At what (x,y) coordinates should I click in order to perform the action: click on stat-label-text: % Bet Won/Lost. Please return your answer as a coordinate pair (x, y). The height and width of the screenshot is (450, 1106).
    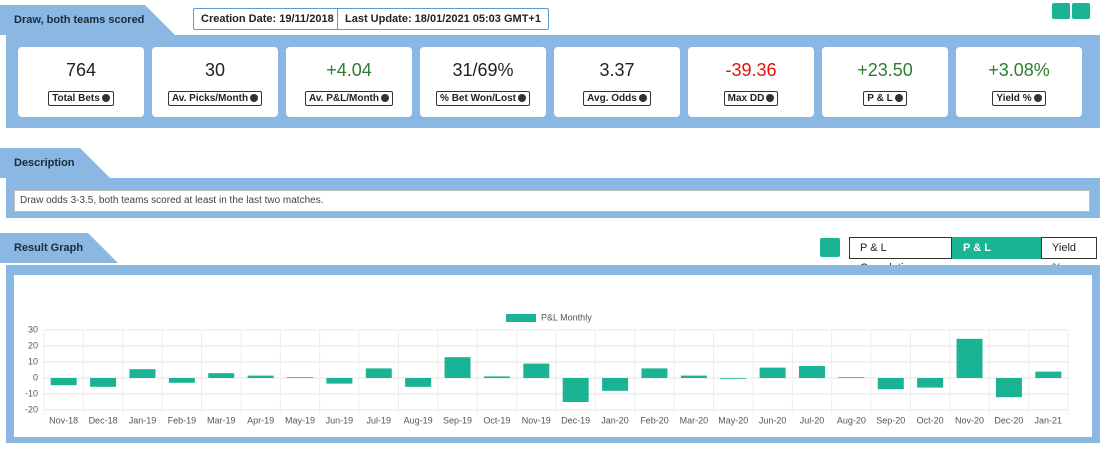
    Looking at the image, I should click on (478, 98).